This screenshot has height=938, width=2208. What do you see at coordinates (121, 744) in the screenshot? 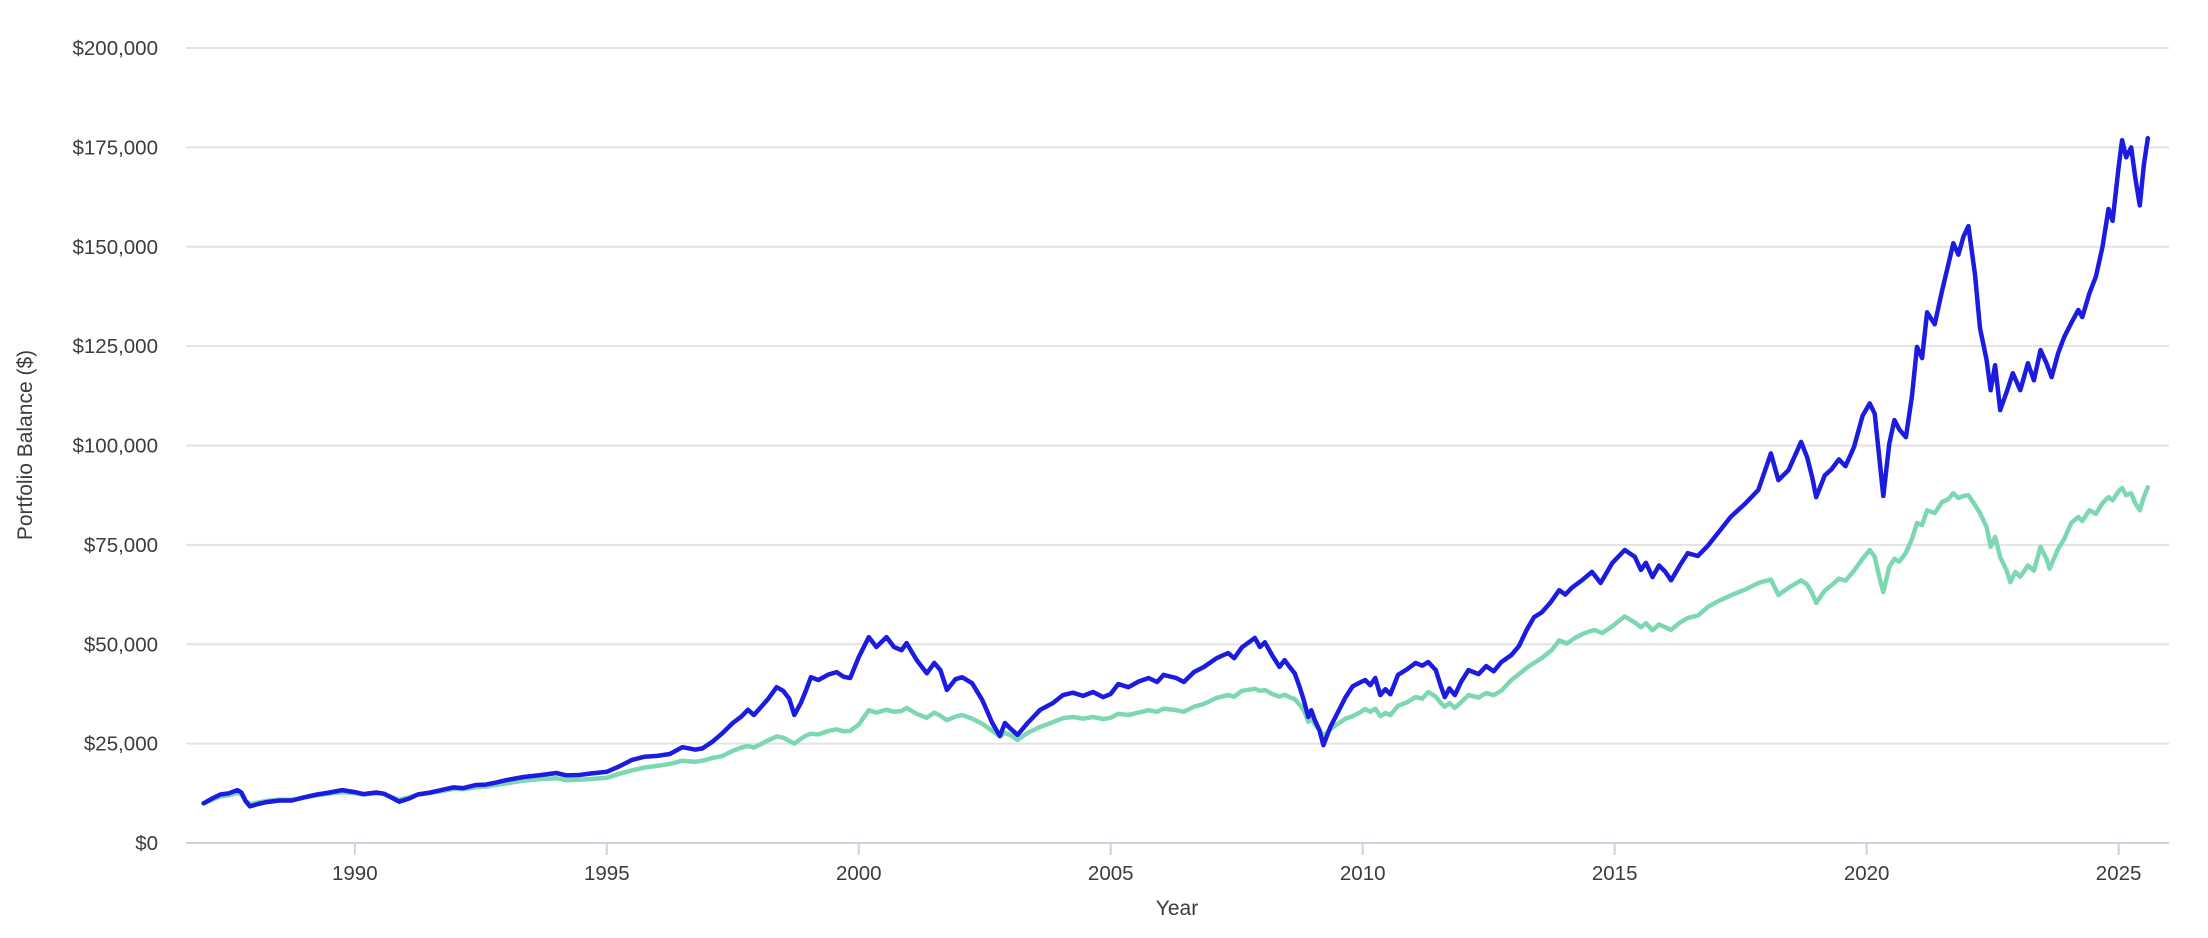
I see `y-tick-label: $25,000` at bounding box center [121, 744].